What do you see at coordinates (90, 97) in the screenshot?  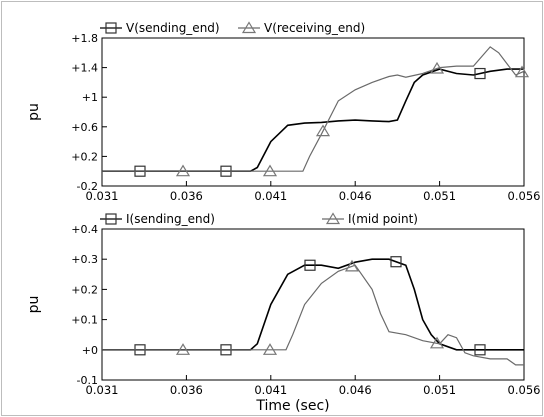 I see `y-tick-label: +1` at bounding box center [90, 97].